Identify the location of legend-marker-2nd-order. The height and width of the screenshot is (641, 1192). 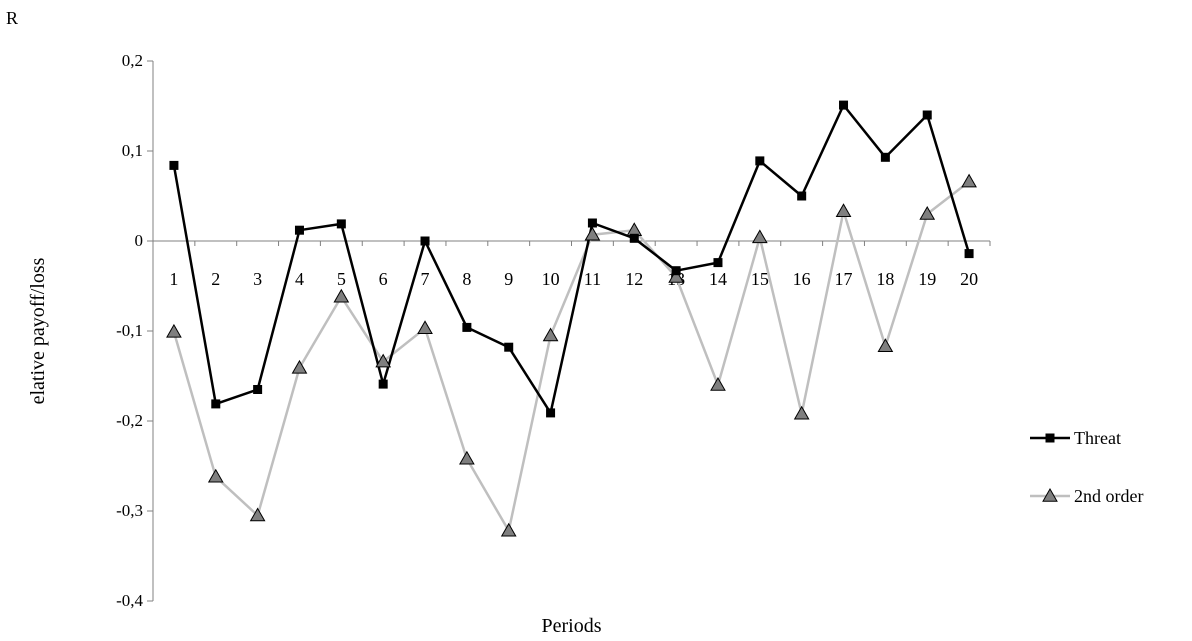
(1050, 494).